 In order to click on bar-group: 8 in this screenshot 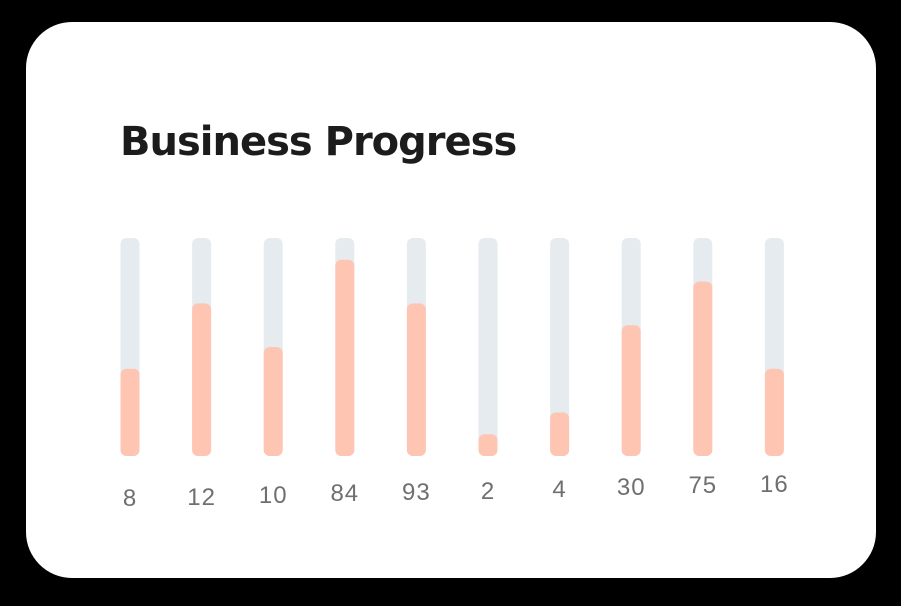, I will do `click(130, 375)`.